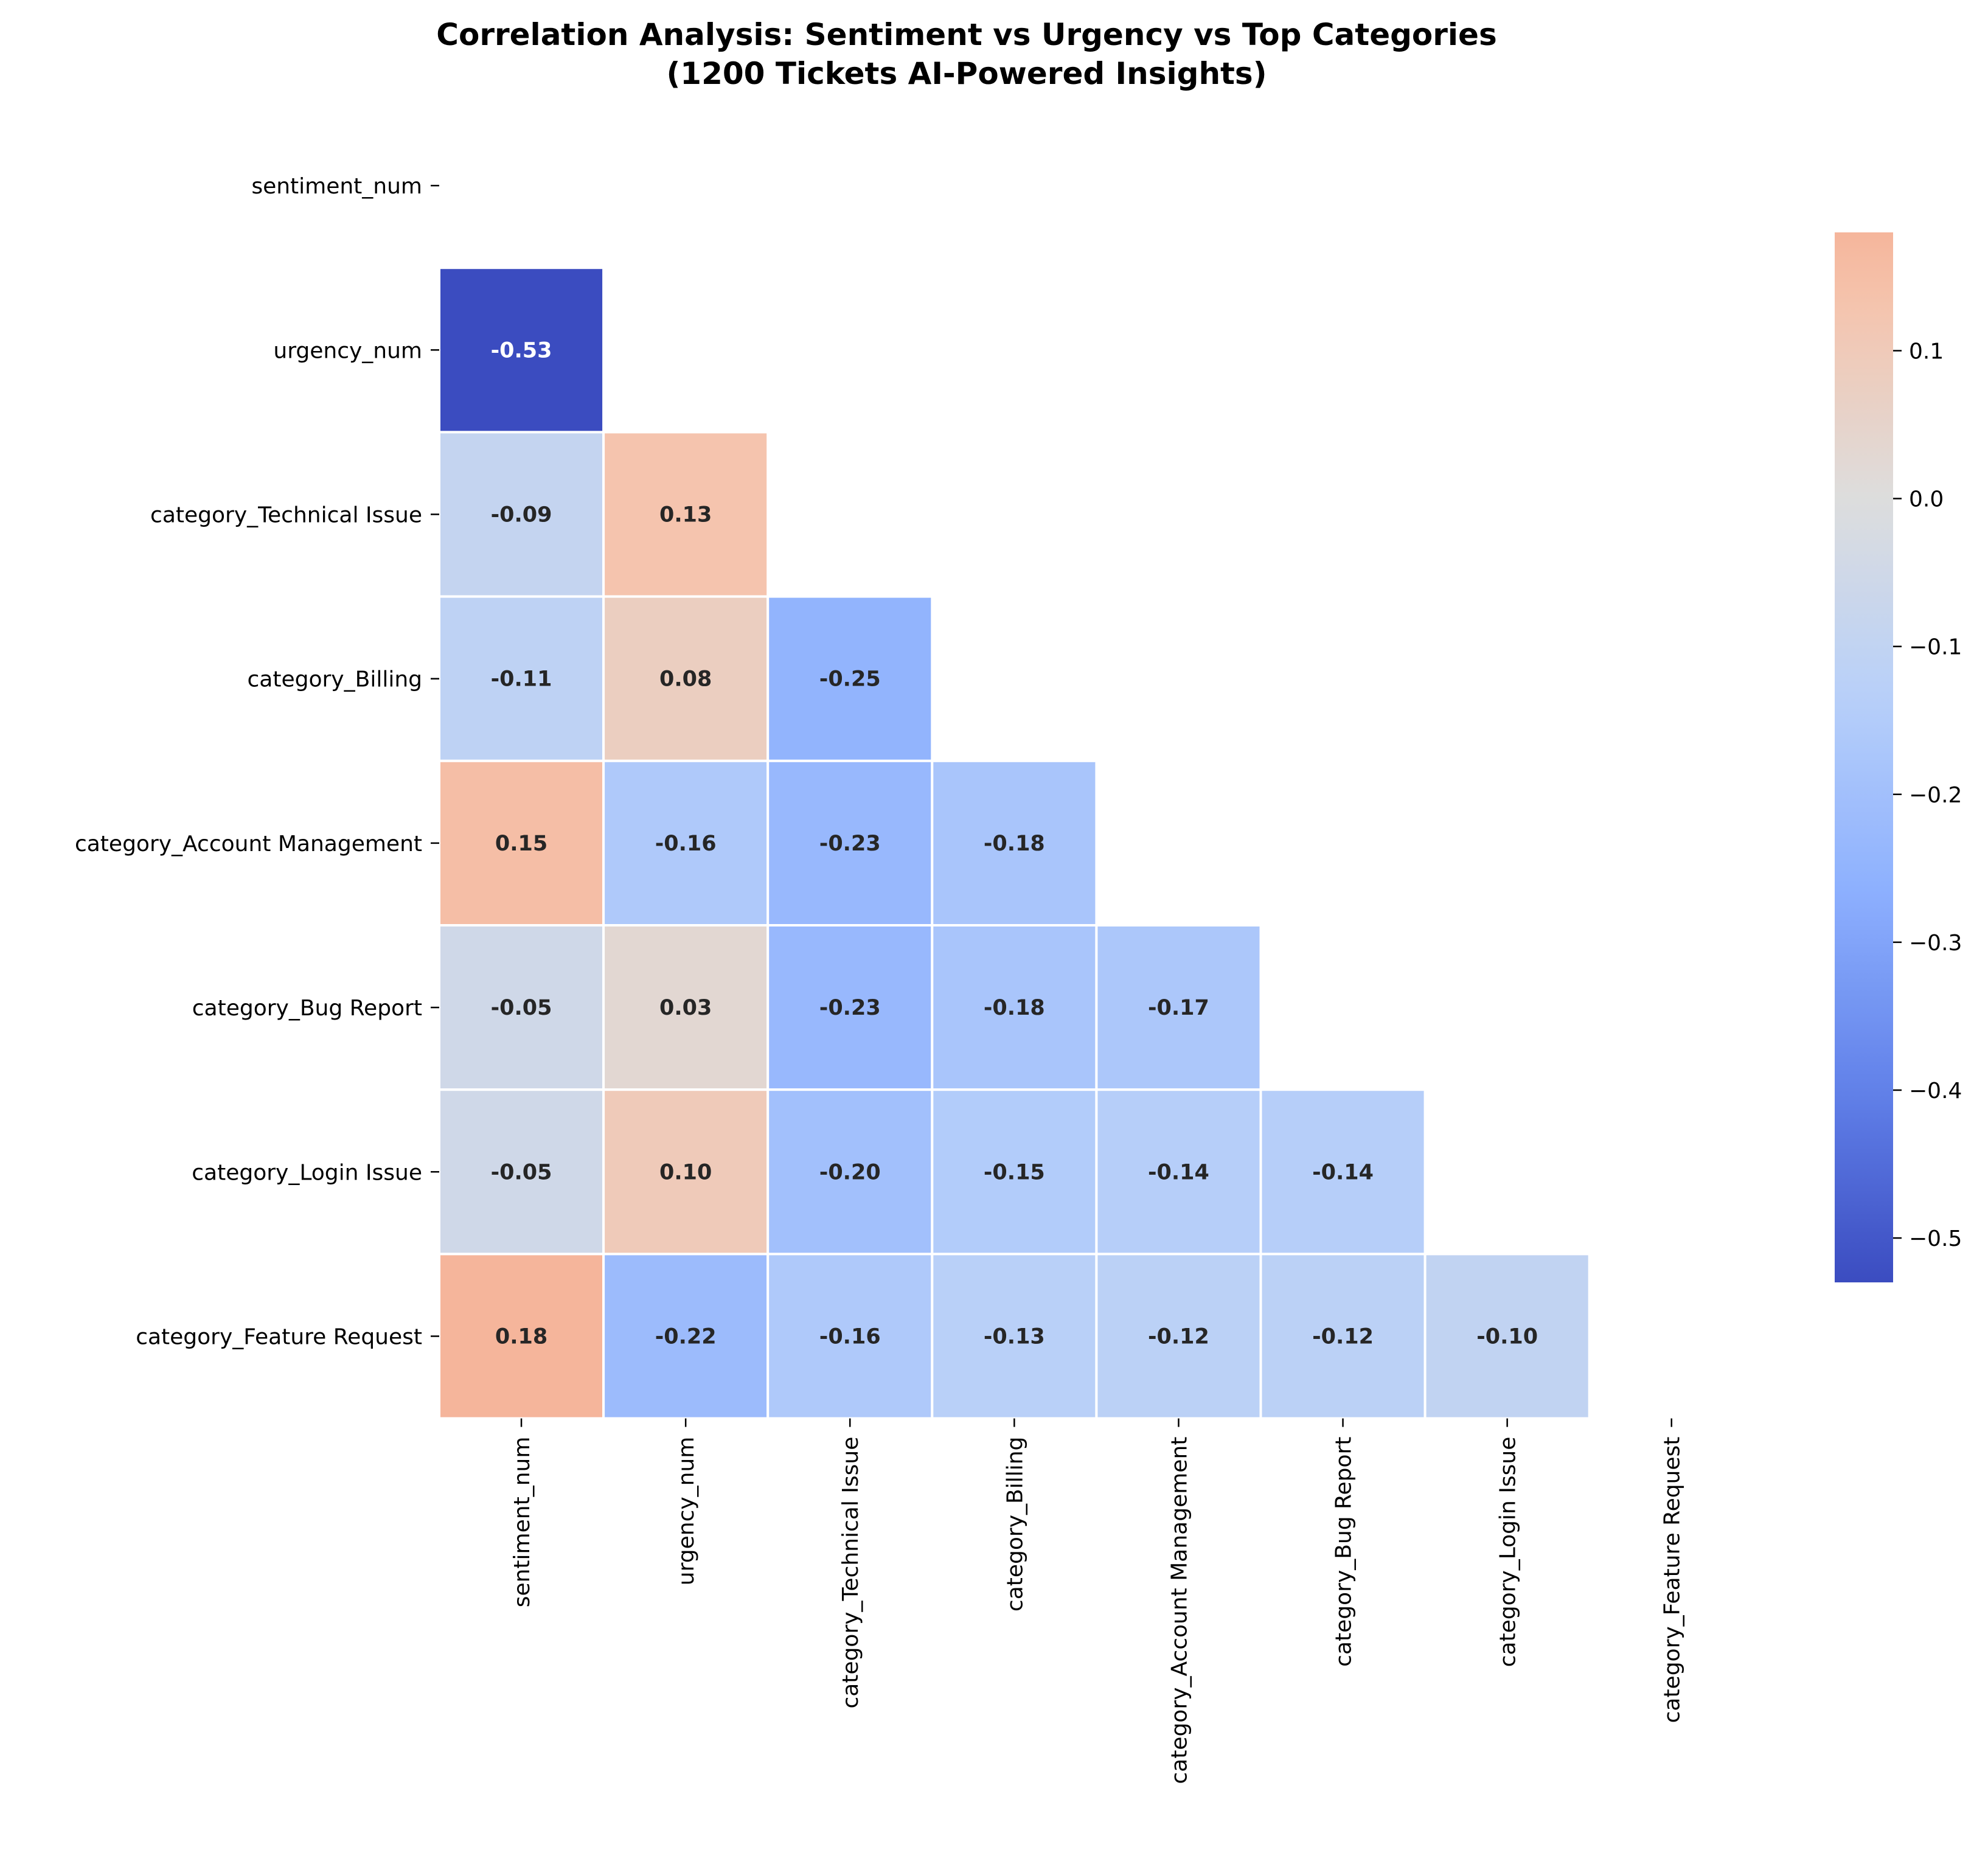 This screenshot has height=1853, width=1988. Describe the element at coordinates (1508, 1552) in the screenshot. I see `x-tick-label: category_Login Issue` at that location.